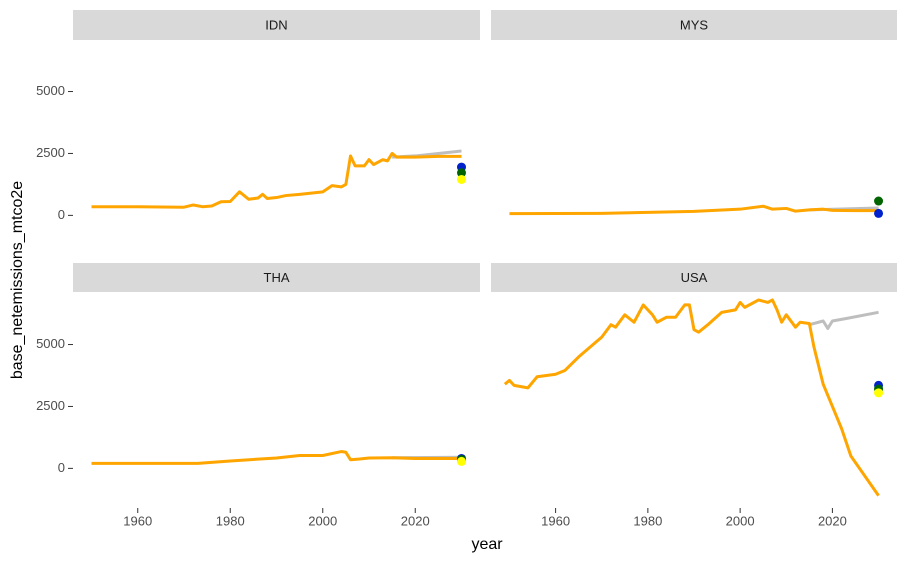 This screenshot has height=567, width=909. What do you see at coordinates (487, 544) in the screenshot?
I see `x-axis-title: year` at bounding box center [487, 544].